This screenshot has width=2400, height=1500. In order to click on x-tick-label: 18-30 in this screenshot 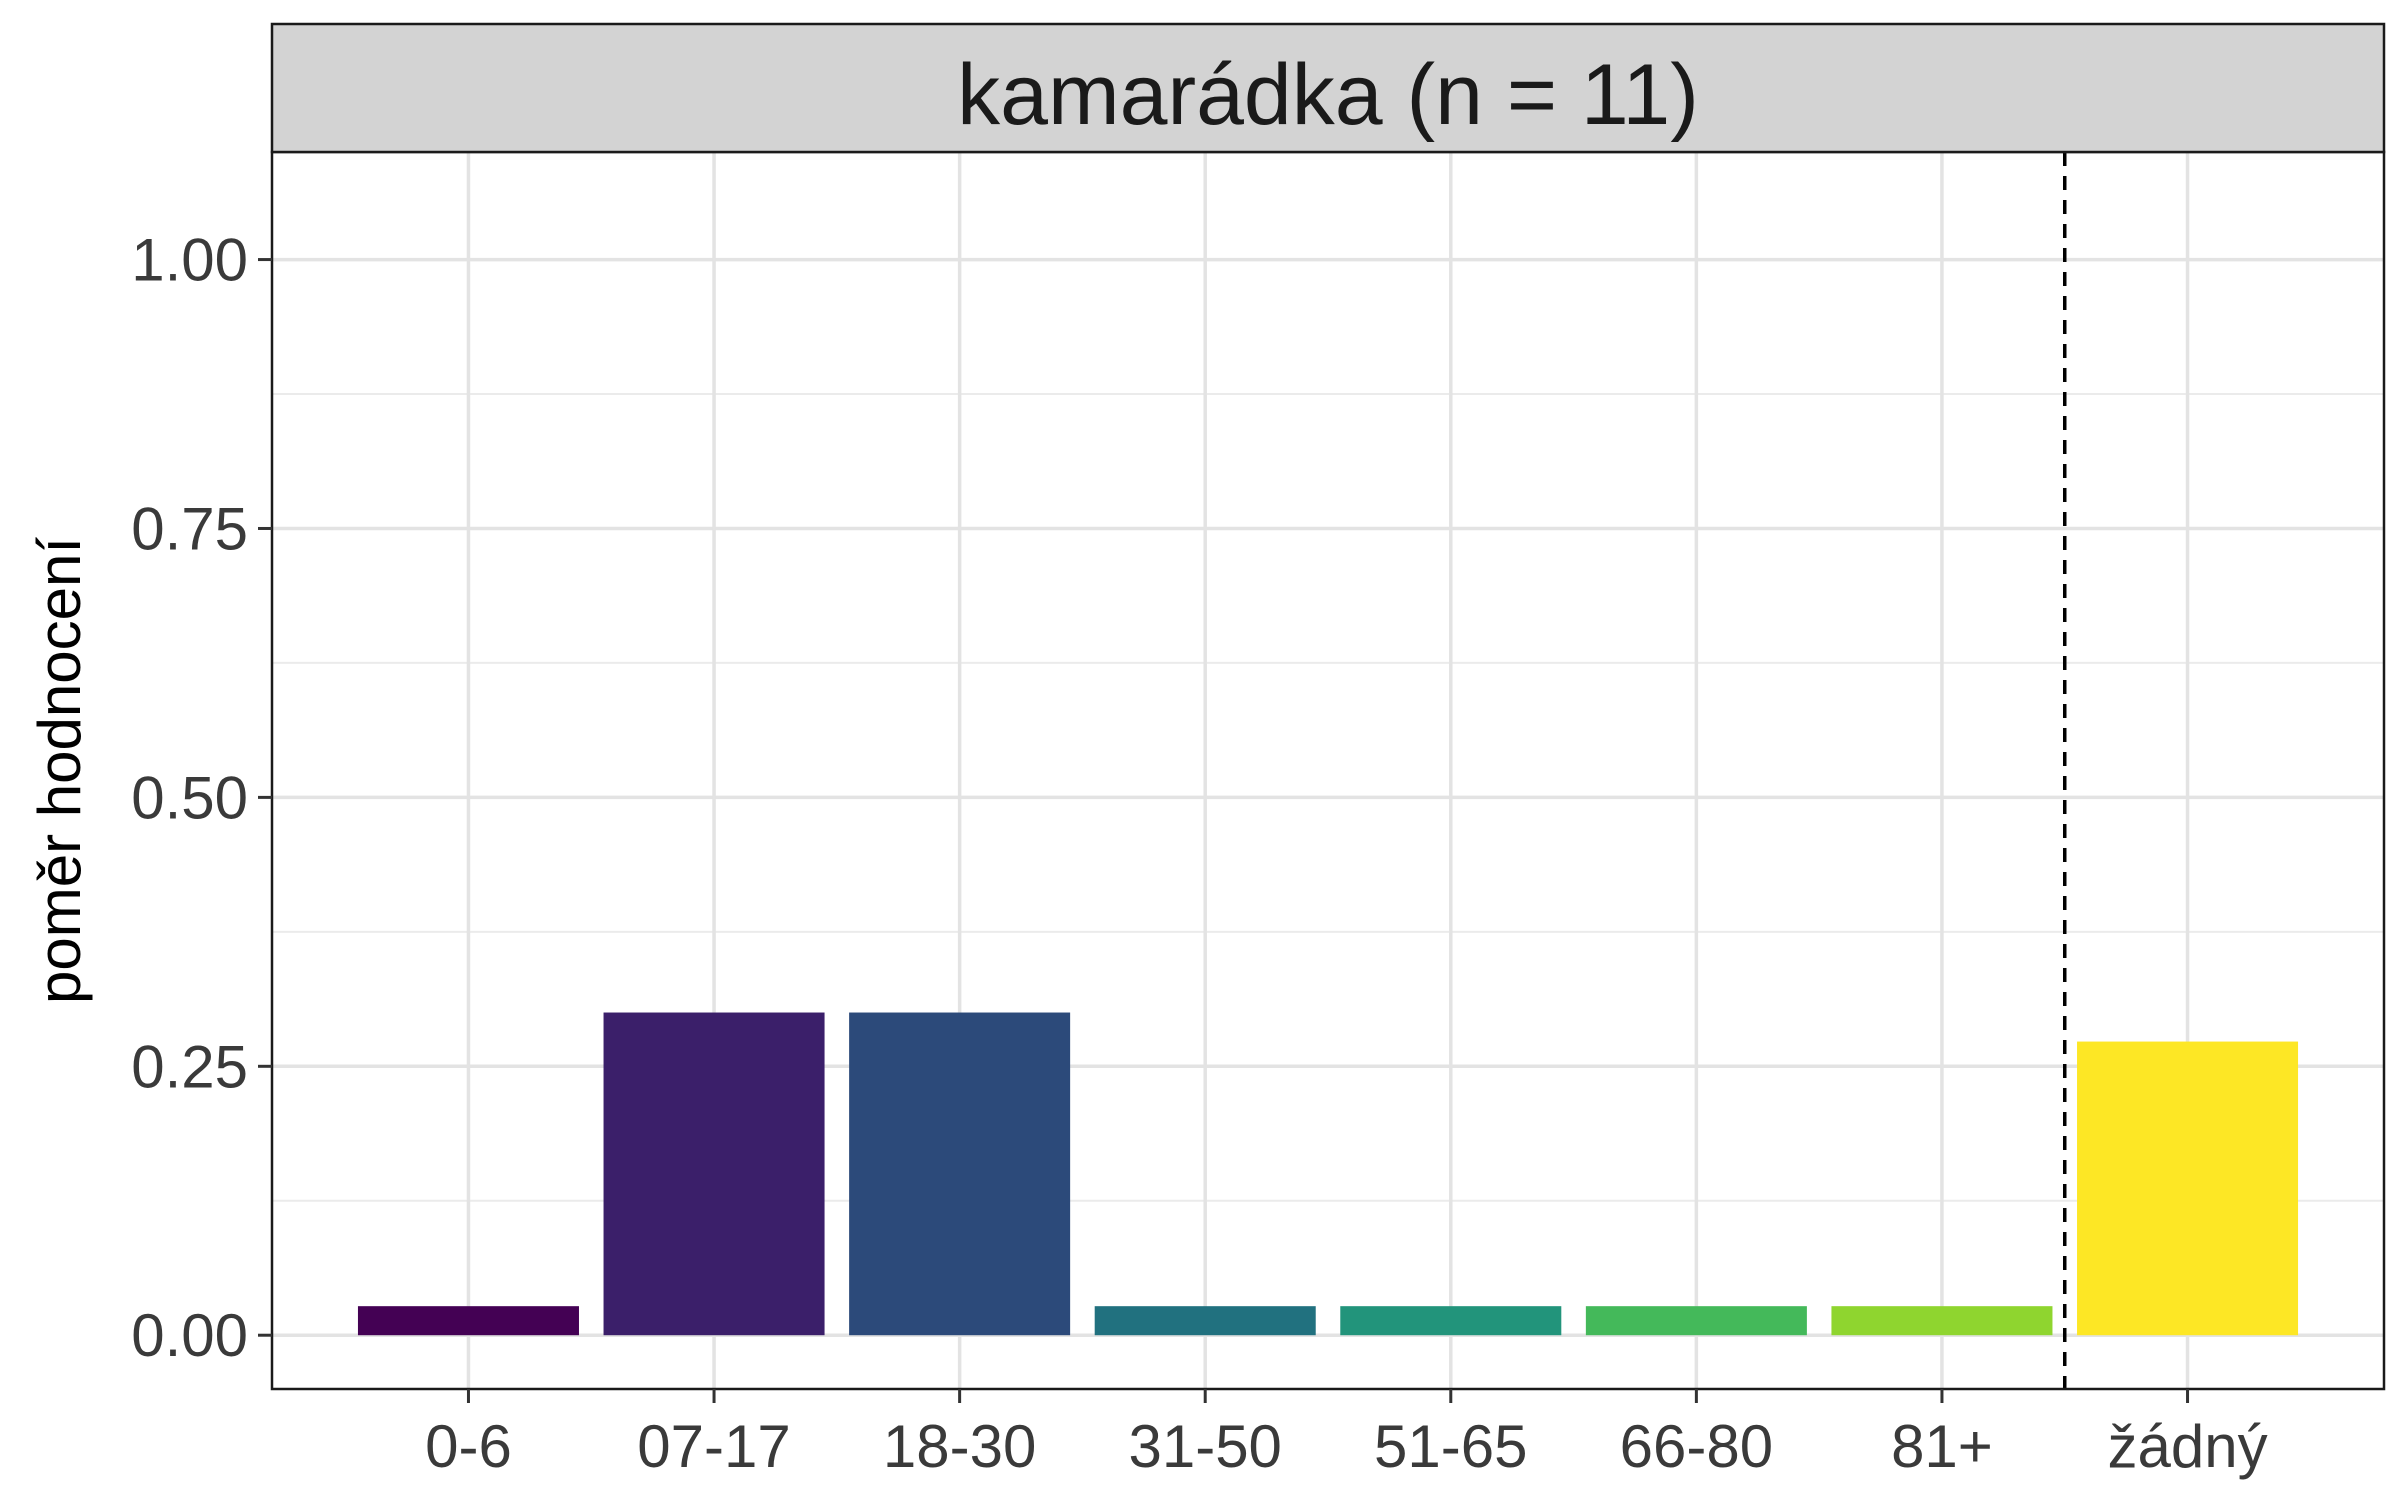, I will do `click(959, 1446)`.